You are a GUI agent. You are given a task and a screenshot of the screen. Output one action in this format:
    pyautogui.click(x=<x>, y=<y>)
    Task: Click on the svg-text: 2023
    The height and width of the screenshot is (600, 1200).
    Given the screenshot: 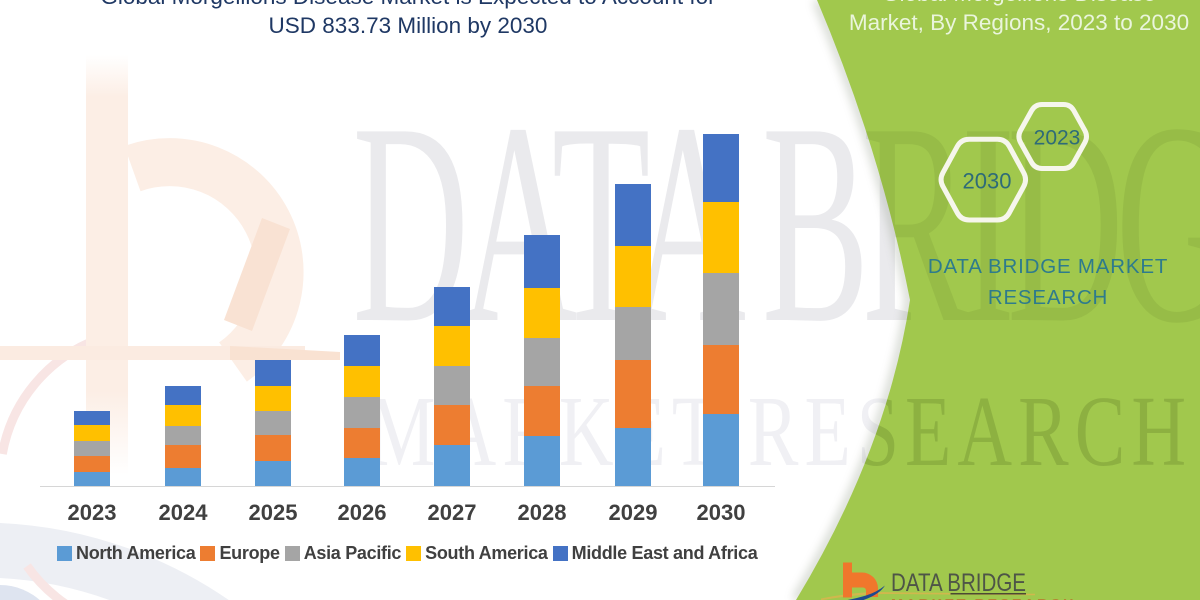 What is the action you would take?
    pyautogui.click(x=1057, y=138)
    